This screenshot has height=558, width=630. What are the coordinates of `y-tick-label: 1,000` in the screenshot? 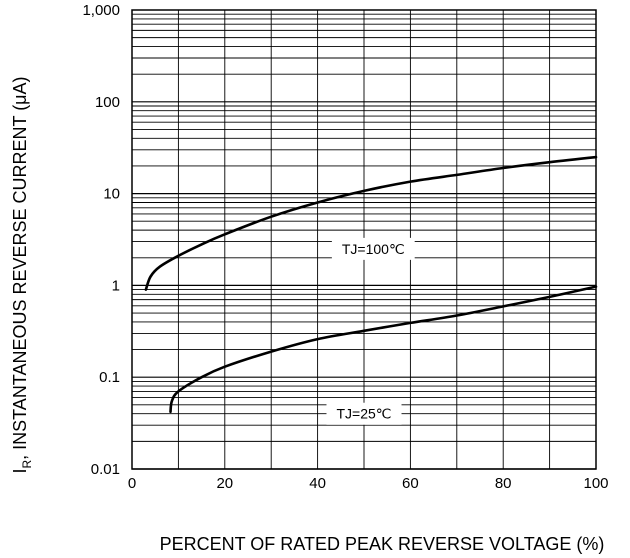 It's located at (101, 10).